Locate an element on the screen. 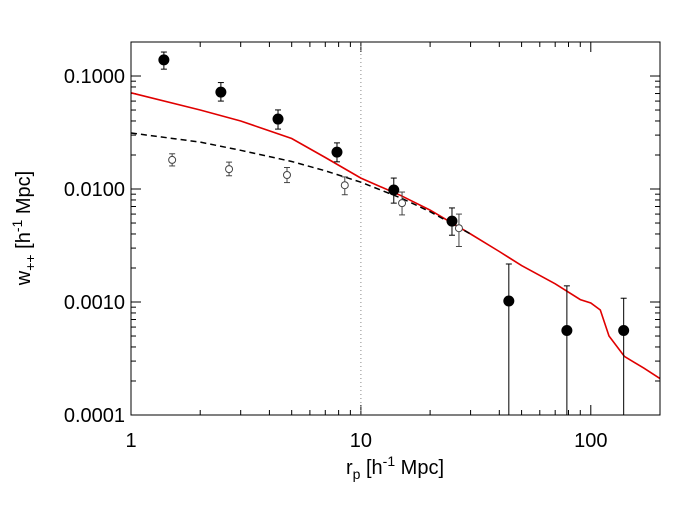 The height and width of the screenshot is (505, 700). y-label-text: Mpc] is located at coordinates (24, 195).